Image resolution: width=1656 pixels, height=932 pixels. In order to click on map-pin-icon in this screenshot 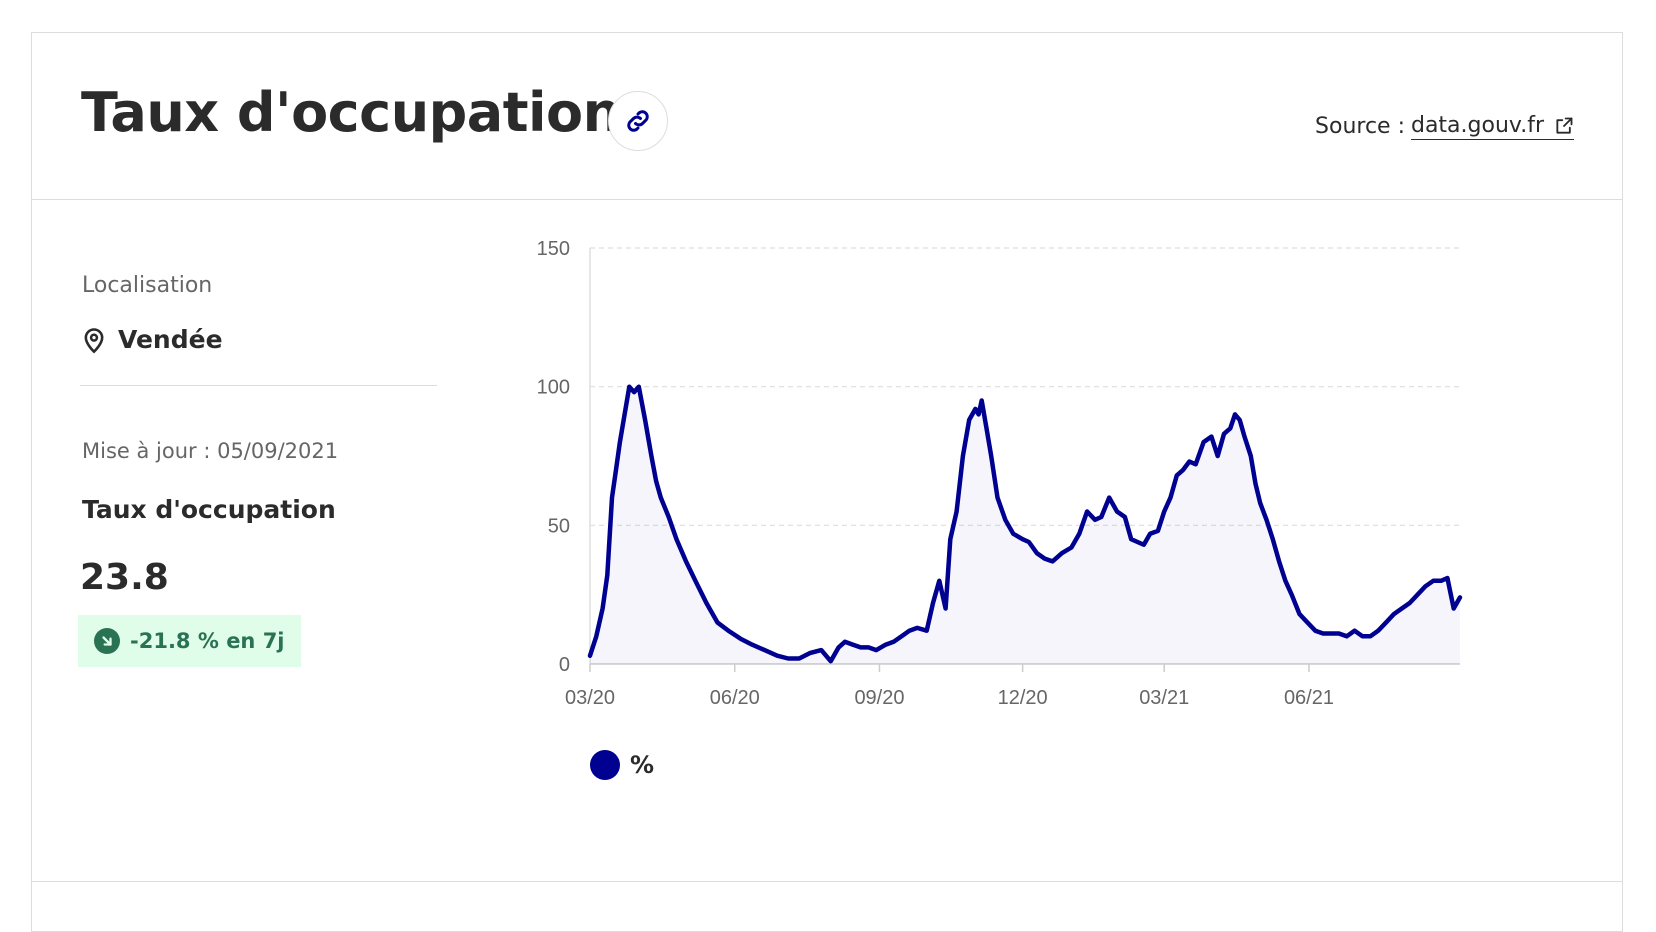, I will do `click(94, 340)`.